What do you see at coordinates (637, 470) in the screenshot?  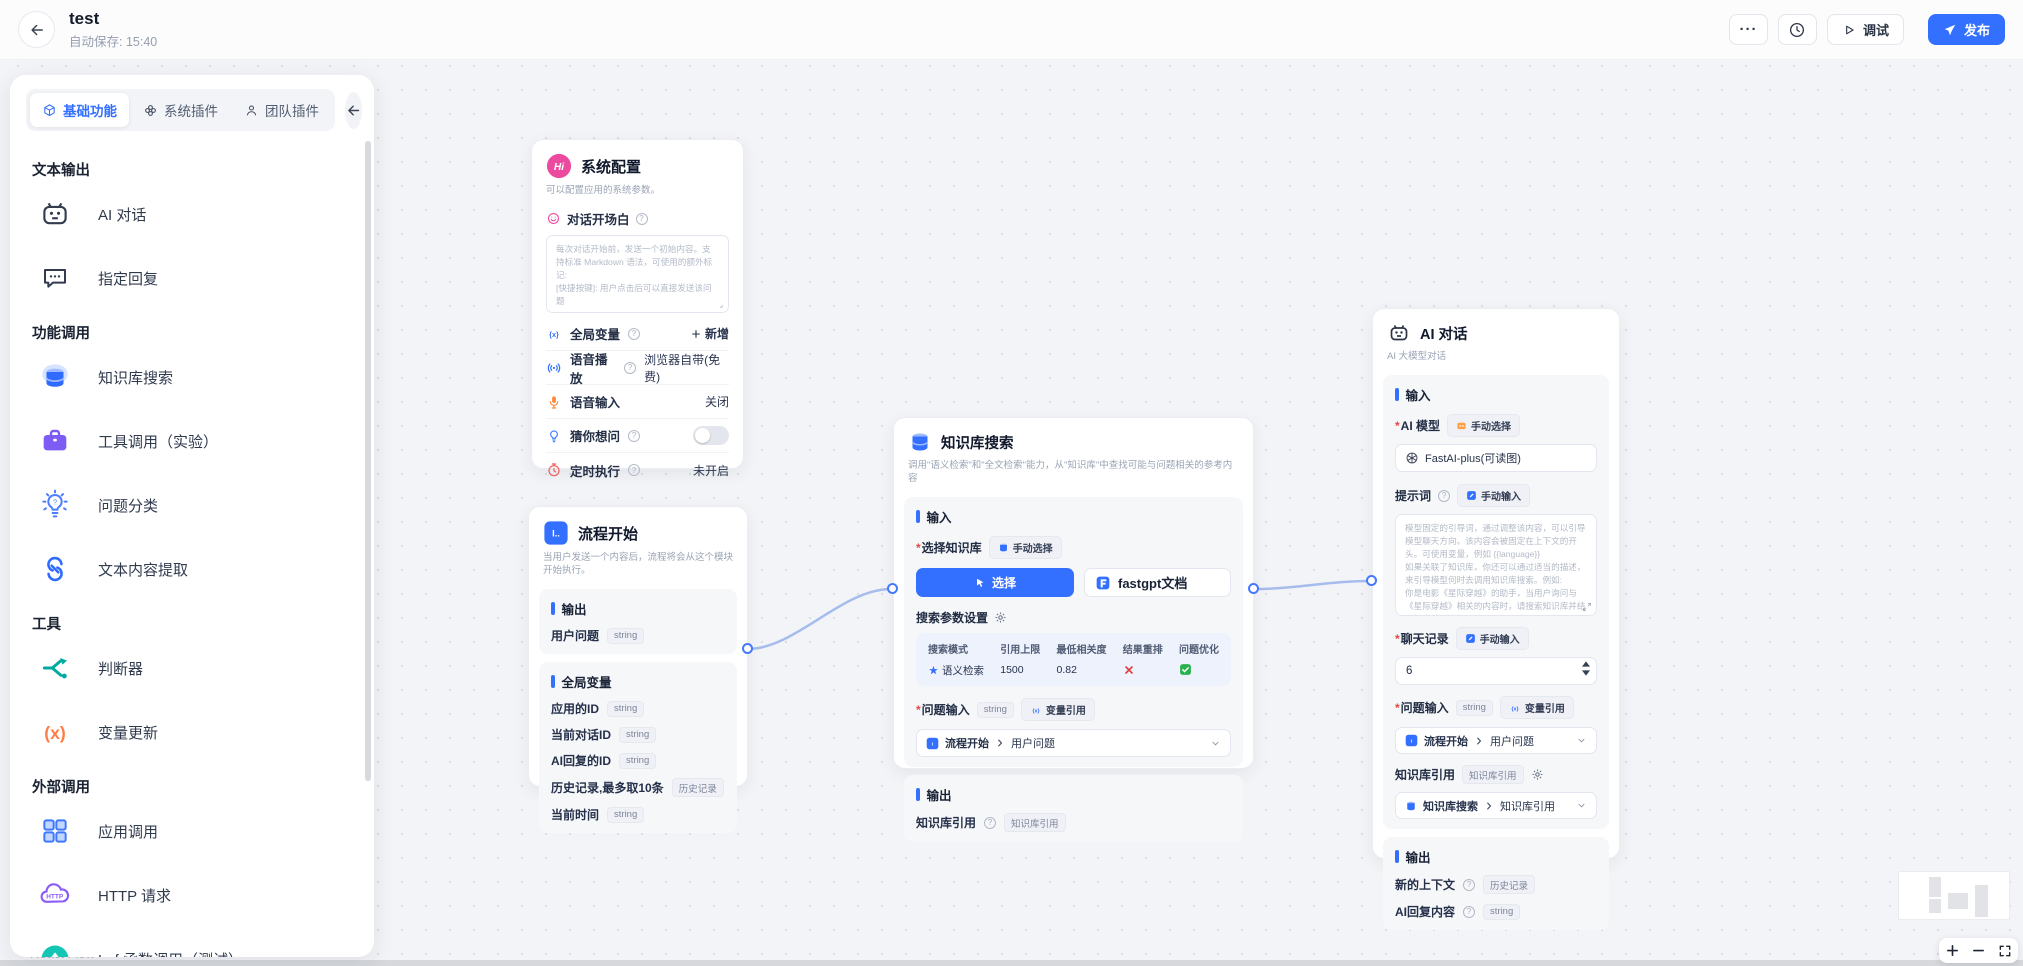 I see `row-schedule: 定时执行 未开启` at bounding box center [637, 470].